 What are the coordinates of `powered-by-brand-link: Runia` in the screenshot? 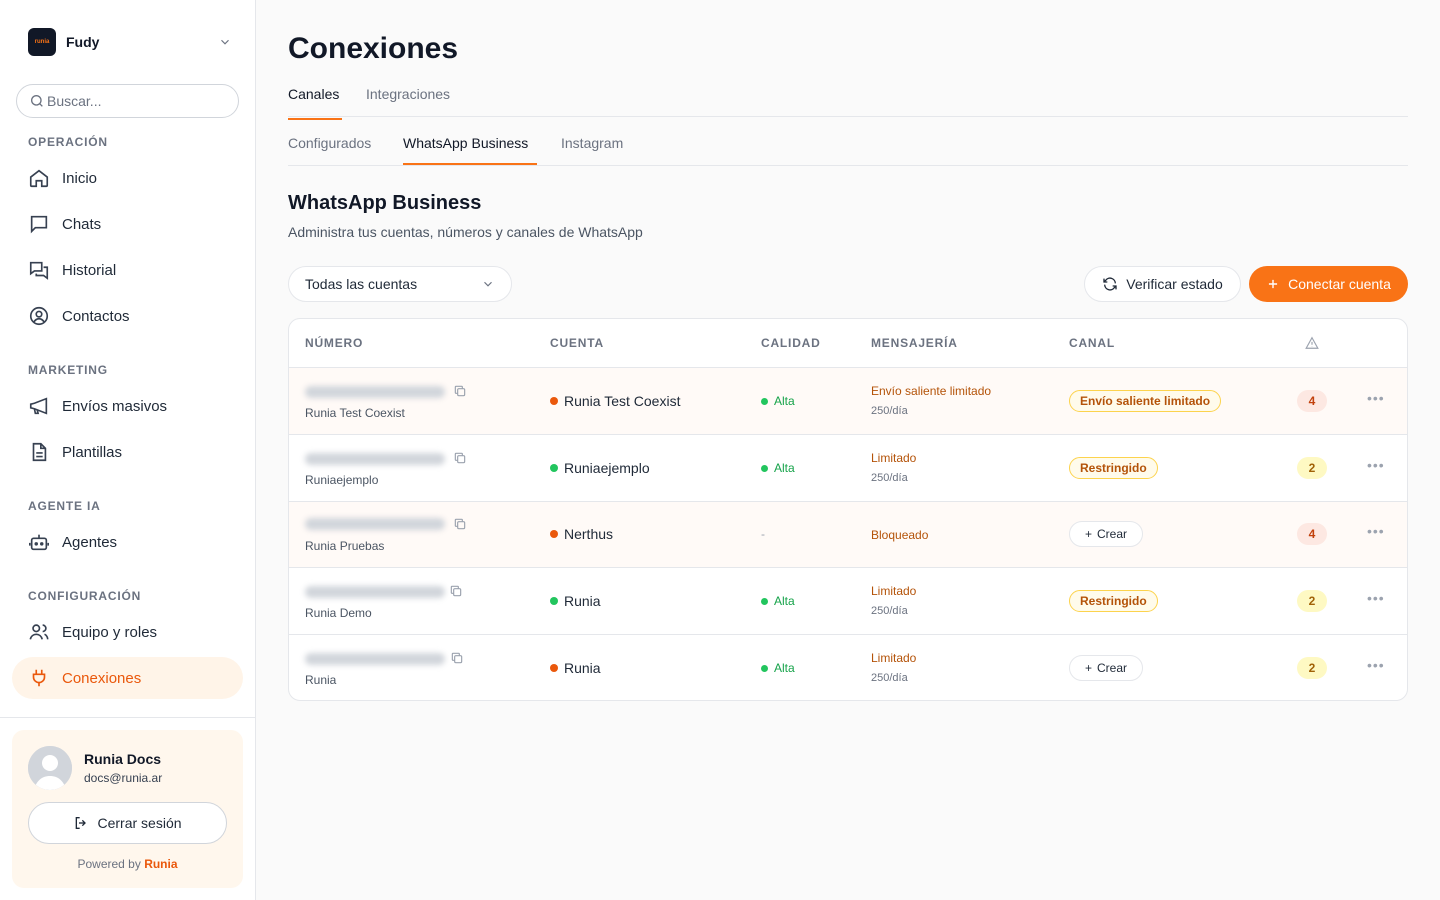 It's located at (161, 864).